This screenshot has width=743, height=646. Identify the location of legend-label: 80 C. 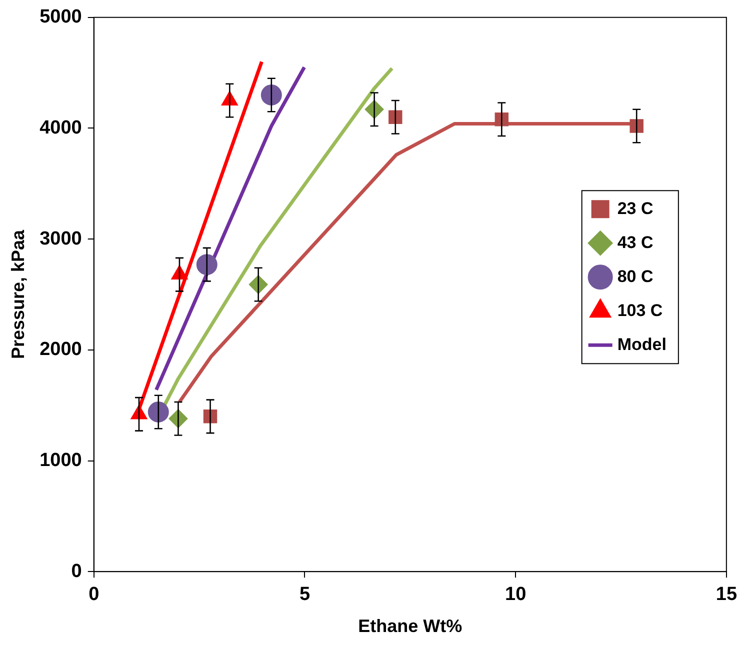
(635, 276).